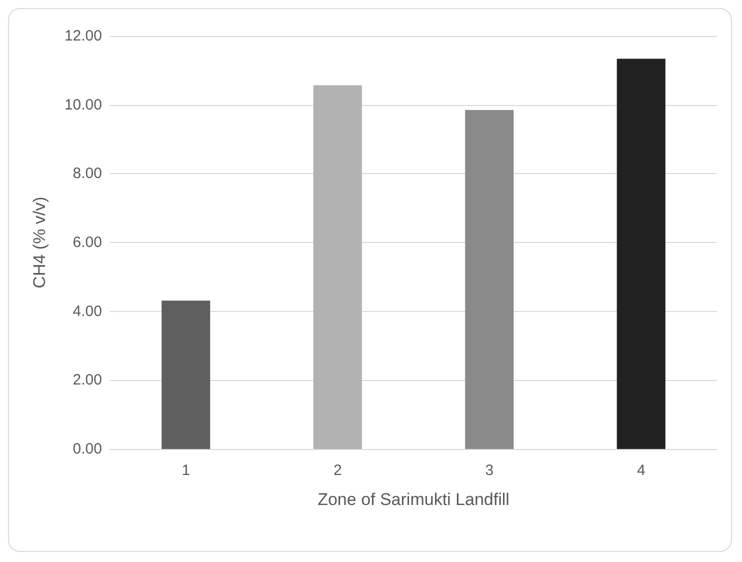 The height and width of the screenshot is (562, 742). I want to click on x-tick-label: 2, so click(337, 470).